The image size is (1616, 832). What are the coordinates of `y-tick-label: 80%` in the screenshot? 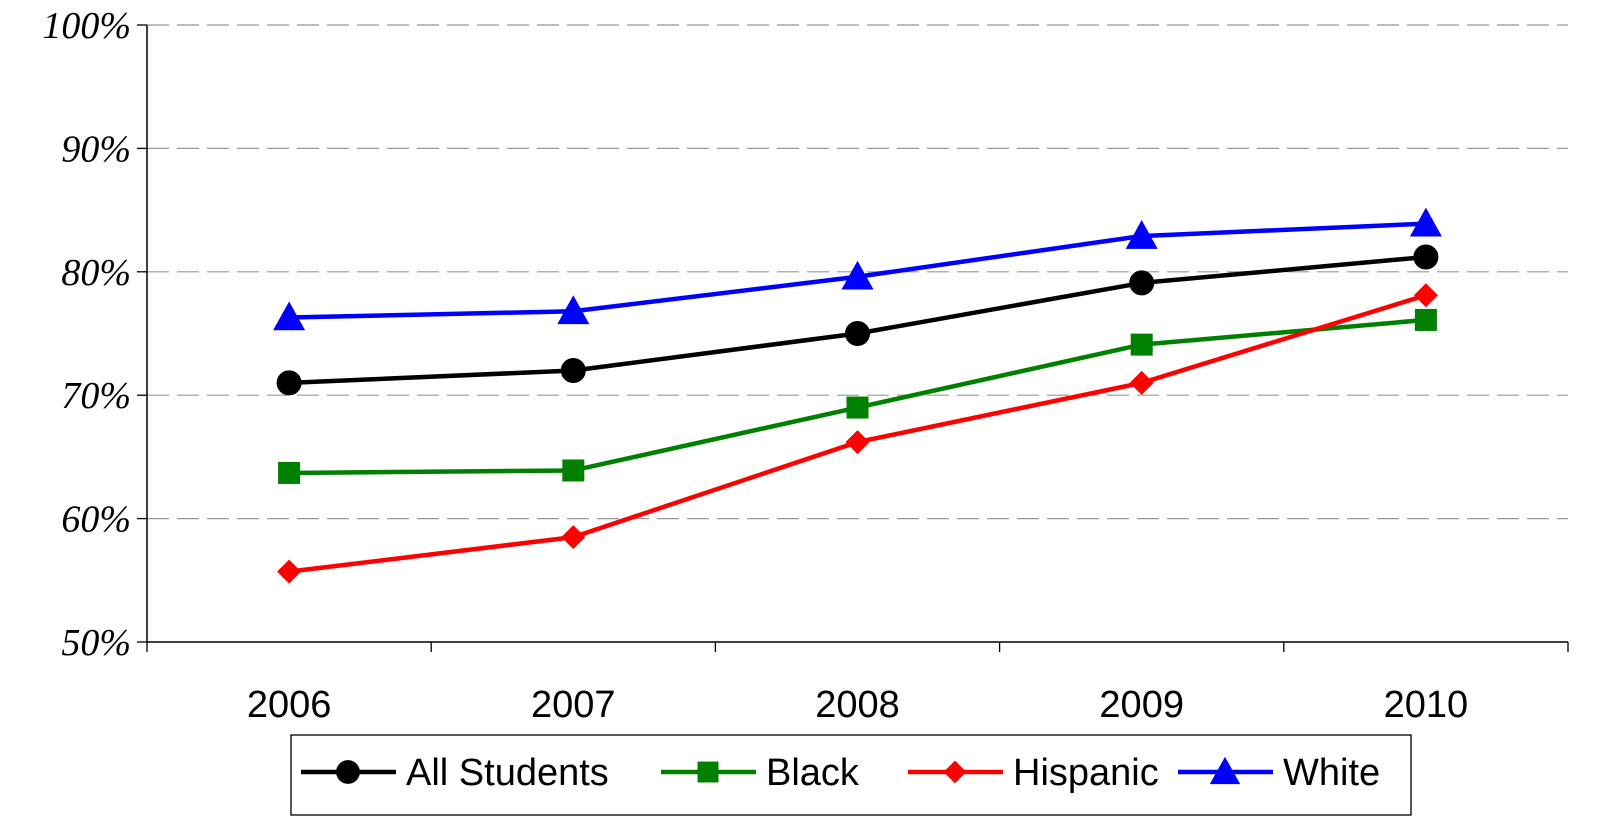 It's located at (96, 273).